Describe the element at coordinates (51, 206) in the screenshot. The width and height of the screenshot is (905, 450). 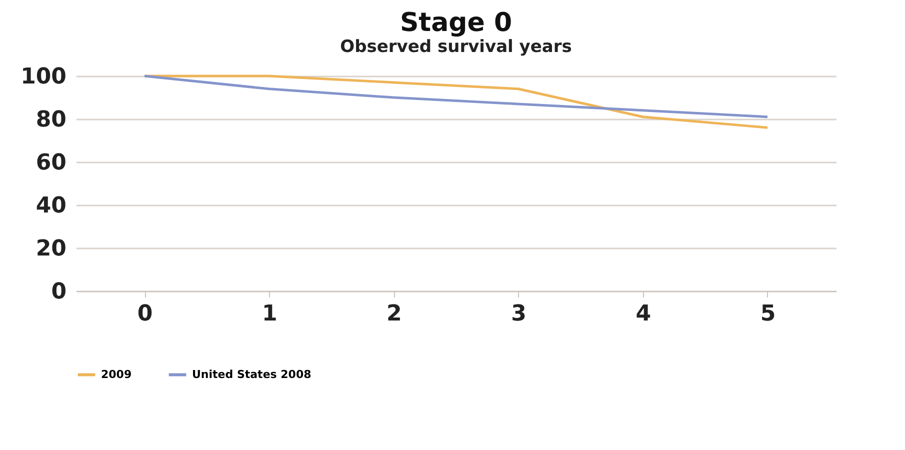
I see `y-tick-label: 40` at that location.